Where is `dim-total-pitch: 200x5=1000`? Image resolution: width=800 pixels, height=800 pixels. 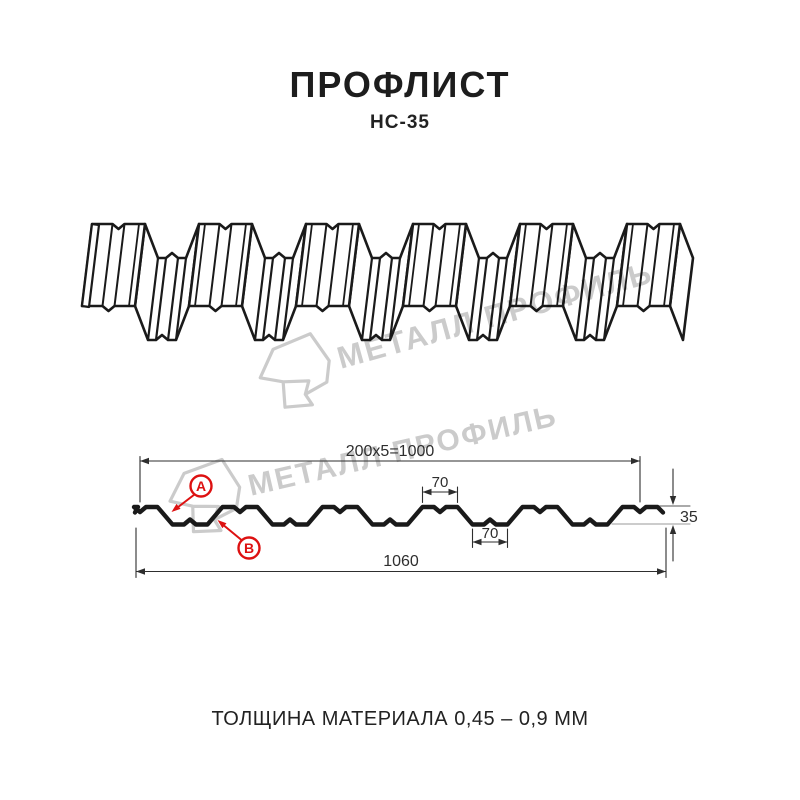 dim-total-pitch: 200x5=1000 is located at coordinates (390, 451).